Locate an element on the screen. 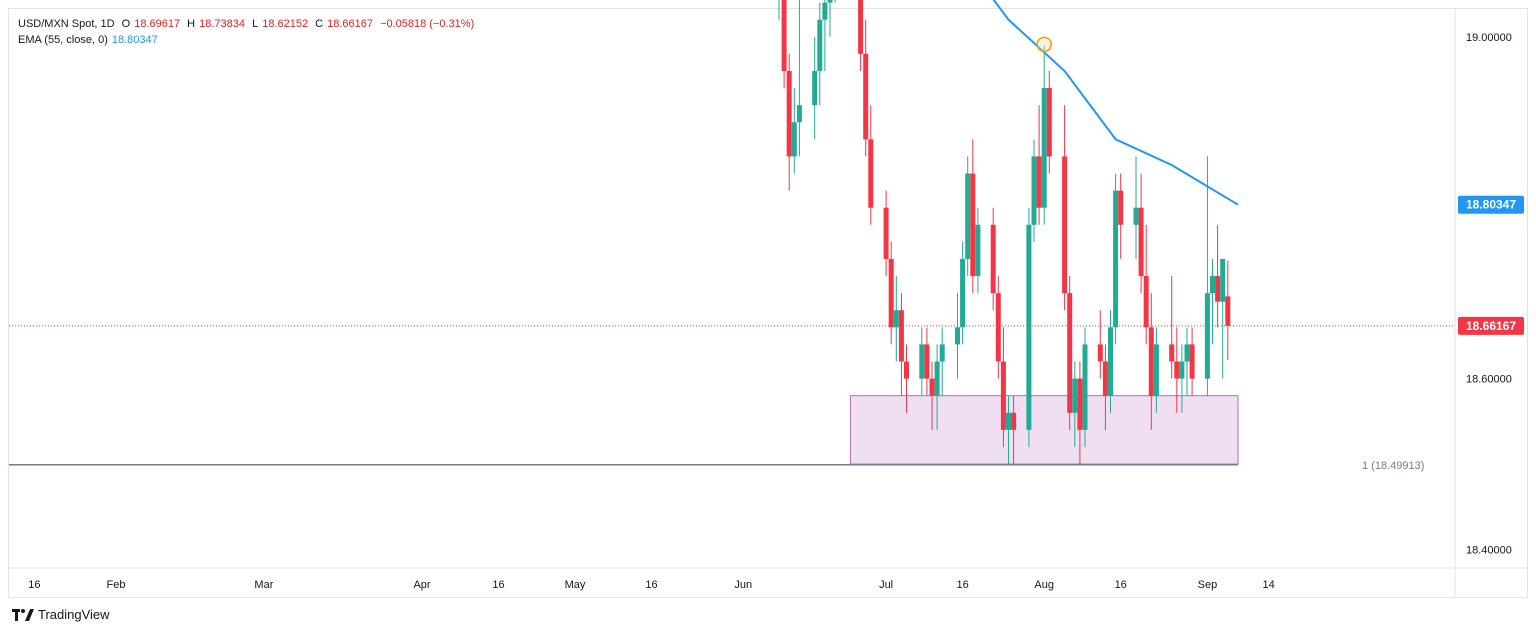  x-tick-label: Jul is located at coordinates (886, 585).